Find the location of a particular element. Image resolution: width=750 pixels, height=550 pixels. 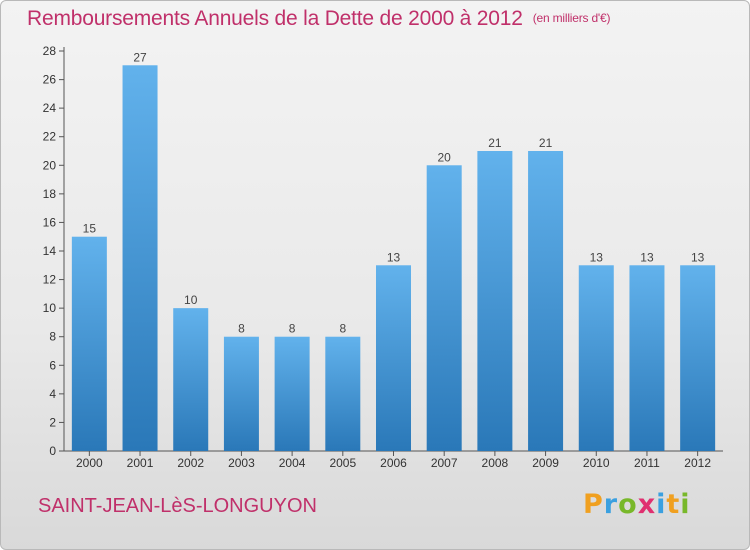

y-tick-label: 2 is located at coordinates (52, 422).